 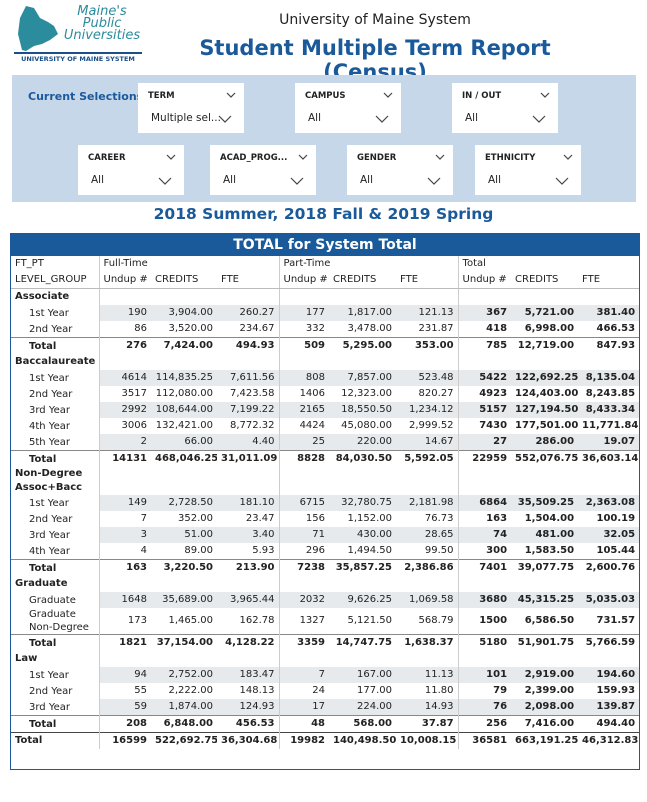 What do you see at coordinates (257, 620) in the screenshot?
I see `cell: 162.78` at bounding box center [257, 620].